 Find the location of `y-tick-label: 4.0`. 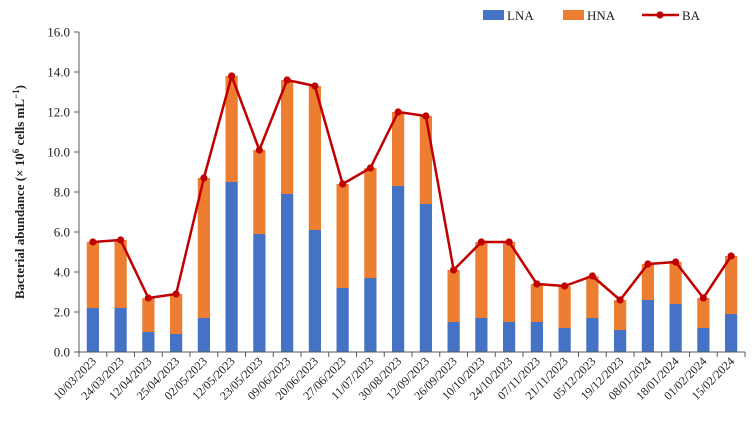

y-tick-label: 4.0 is located at coordinates (62, 272).